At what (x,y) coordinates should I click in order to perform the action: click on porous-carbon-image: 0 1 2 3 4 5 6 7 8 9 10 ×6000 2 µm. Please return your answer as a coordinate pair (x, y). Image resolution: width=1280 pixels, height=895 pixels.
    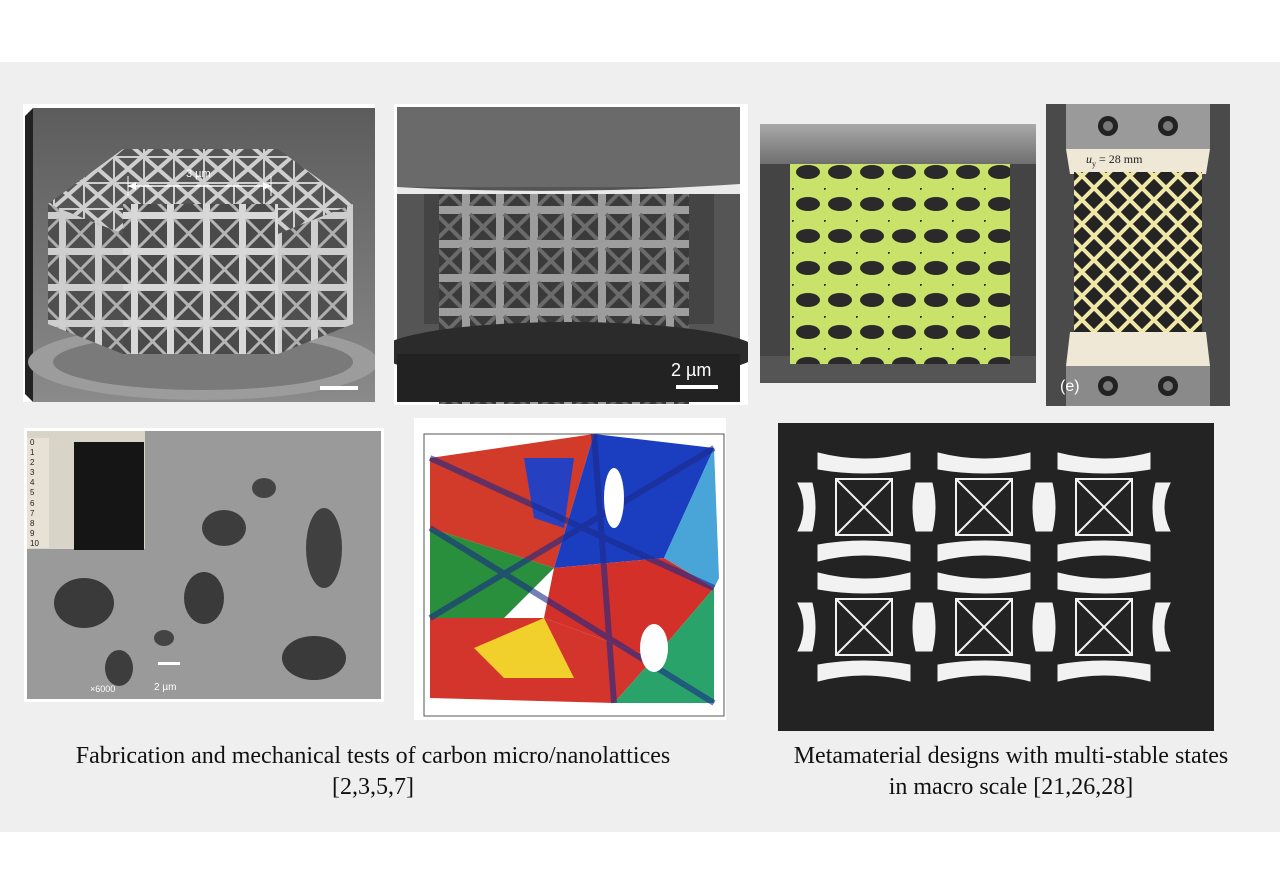
    Looking at the image, I should click on (204, 565).